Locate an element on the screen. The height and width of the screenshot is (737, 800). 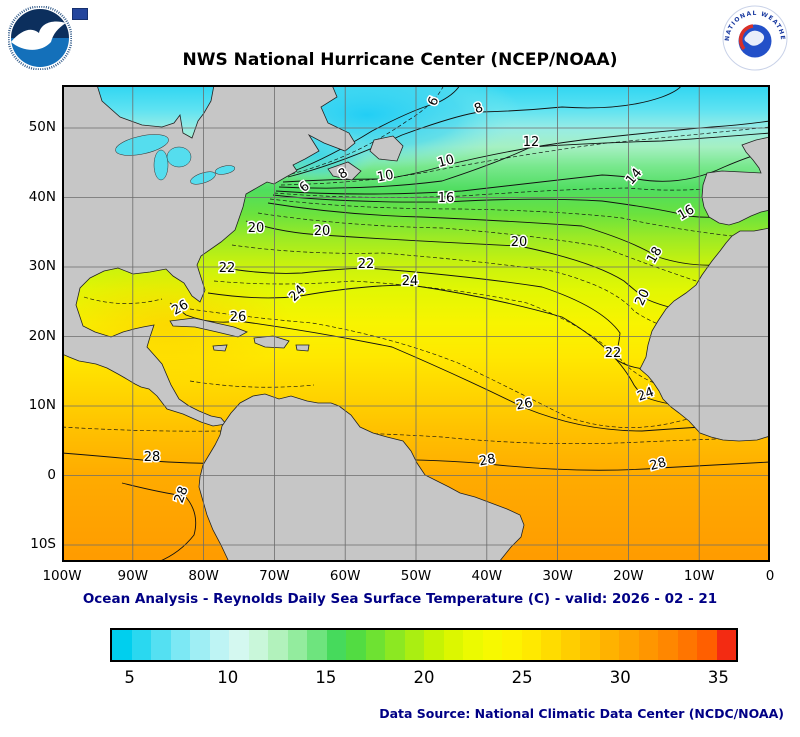
colorbar-tick-label: 30 is located at coordinates (620, 677).